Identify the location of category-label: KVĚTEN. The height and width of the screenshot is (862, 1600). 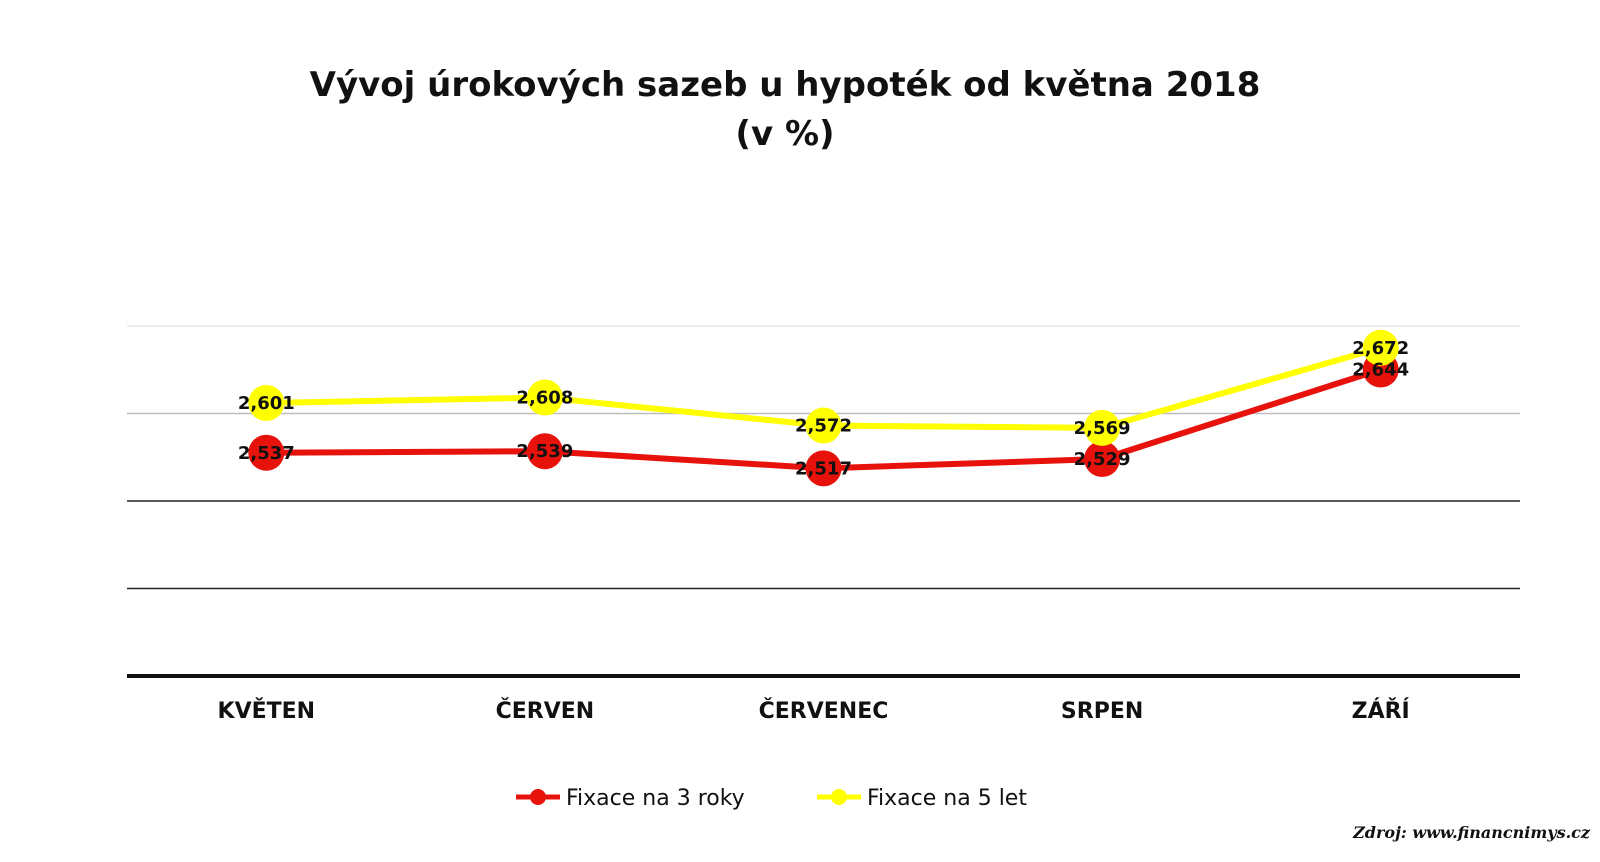
(267, 711).